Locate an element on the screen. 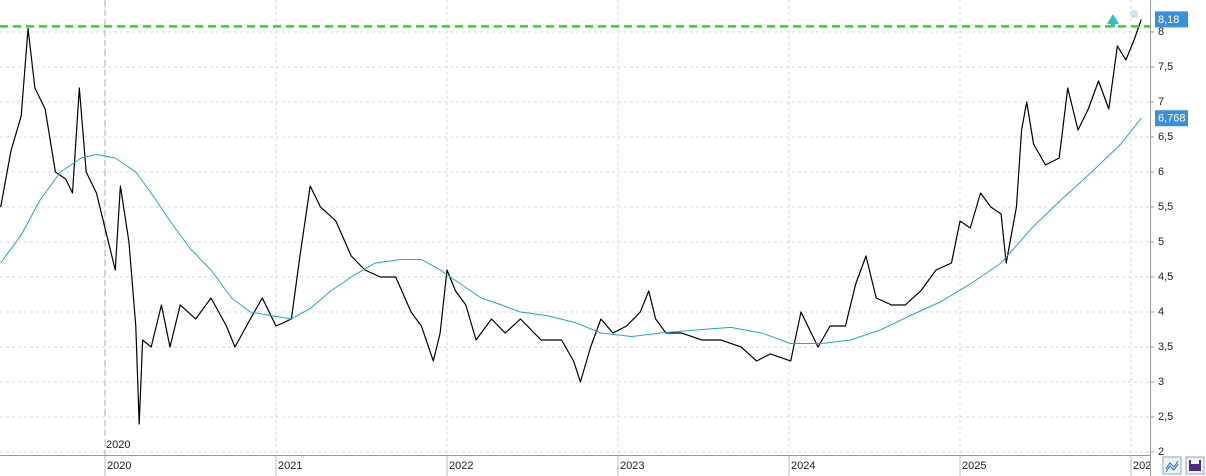  y-tick-label: 5,5 is located at coordinates (1165, 207).